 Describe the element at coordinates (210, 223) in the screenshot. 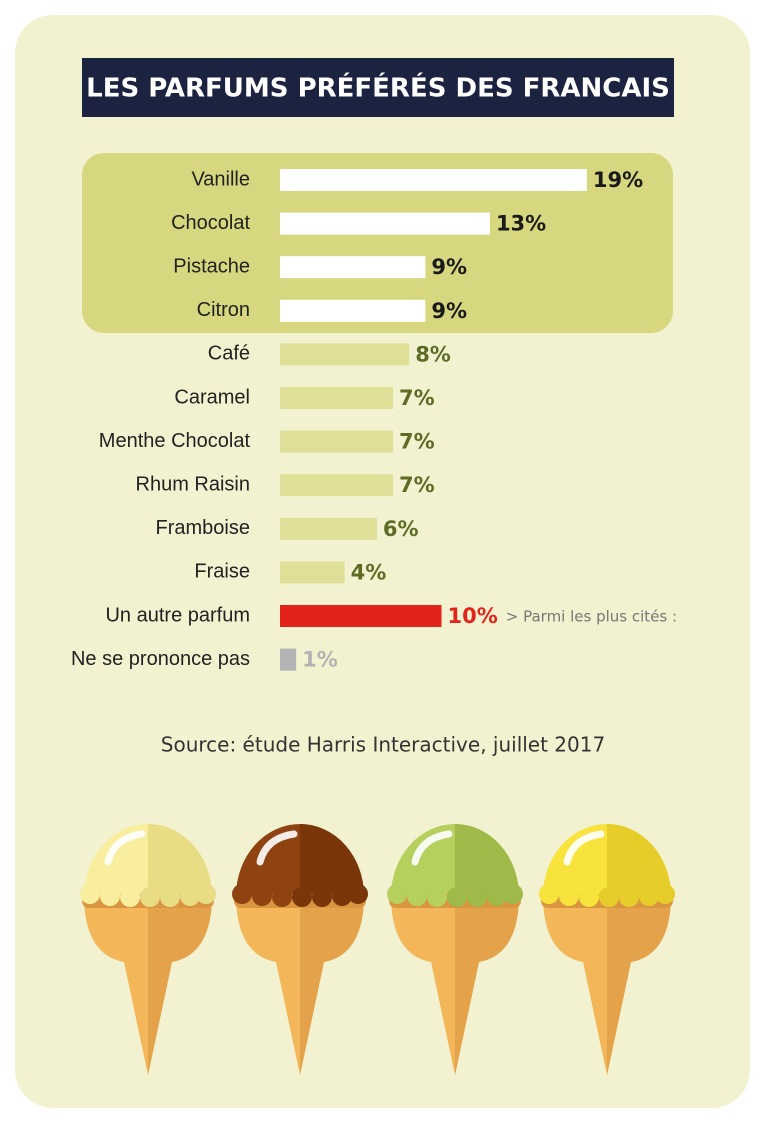

I see `category-label: Chocolat` at that location.